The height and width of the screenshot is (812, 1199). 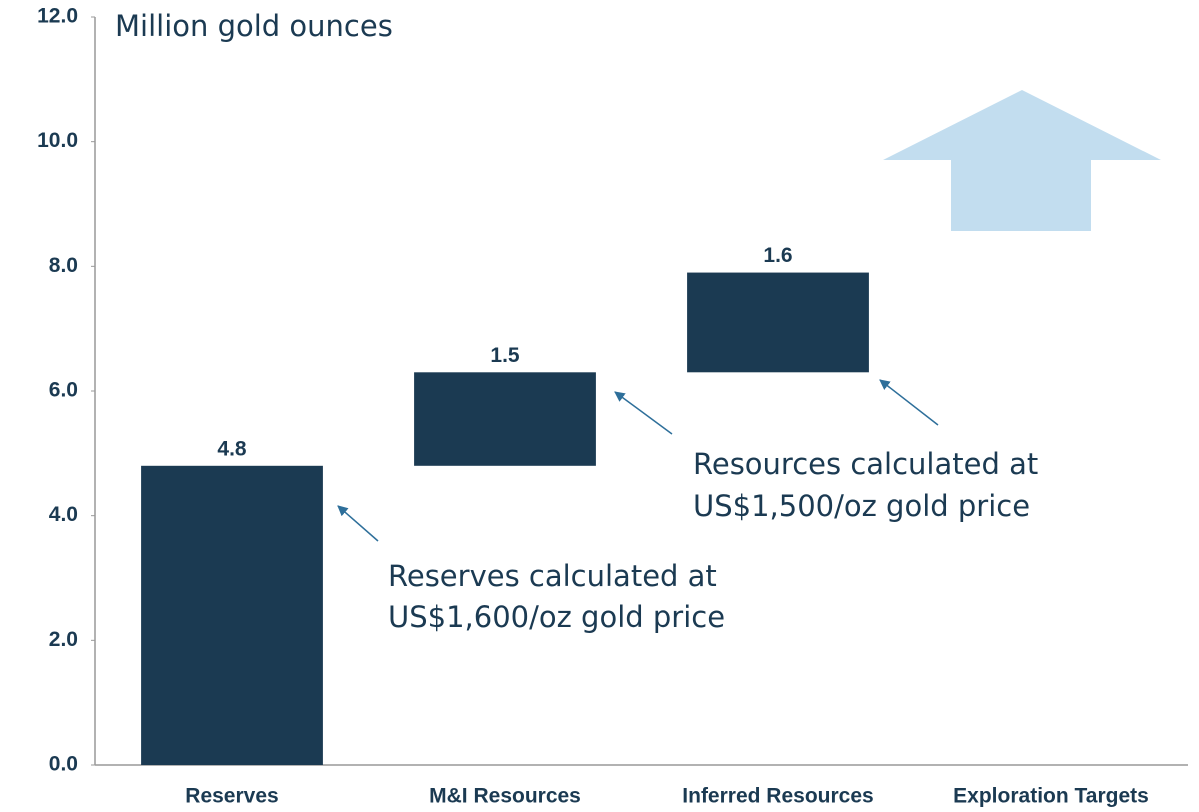 What do you see at coordinates (57, 140) in the screenshot?
I see `y-tick-label: 10.0` at bounding box center [57, 140].